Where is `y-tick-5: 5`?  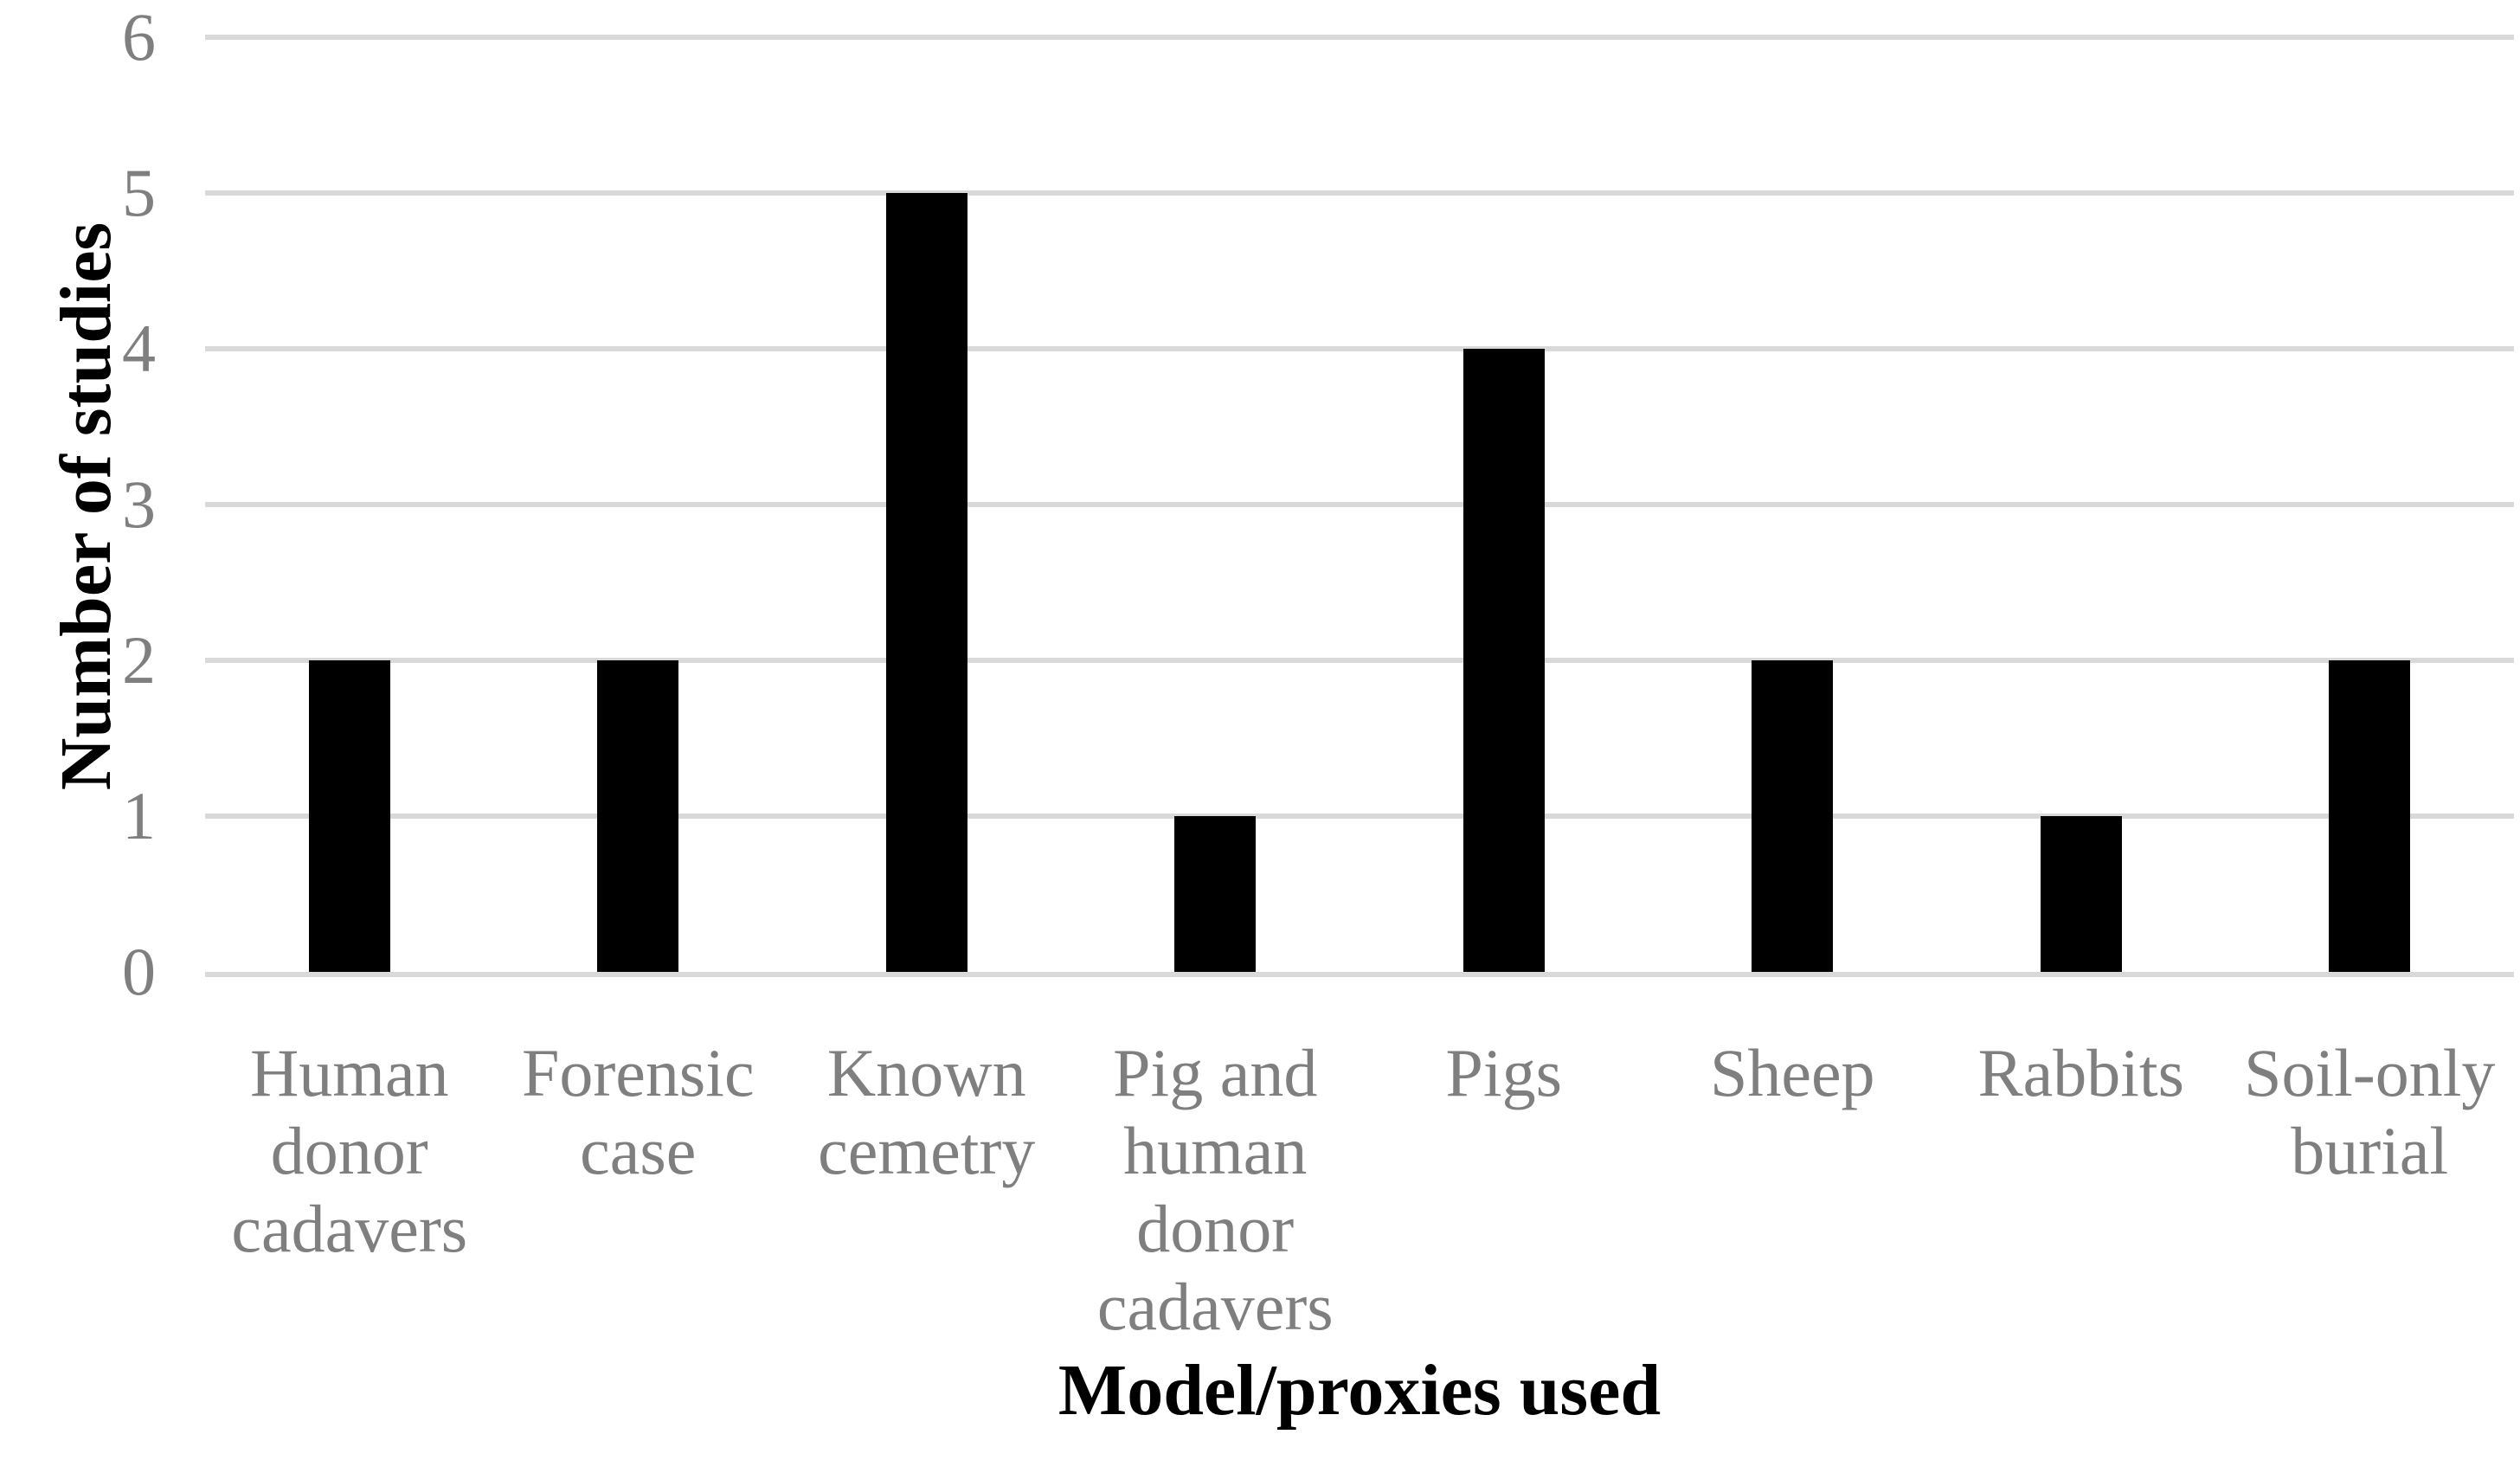 y-tick-5: 5 is located at coordinates (139, 193).